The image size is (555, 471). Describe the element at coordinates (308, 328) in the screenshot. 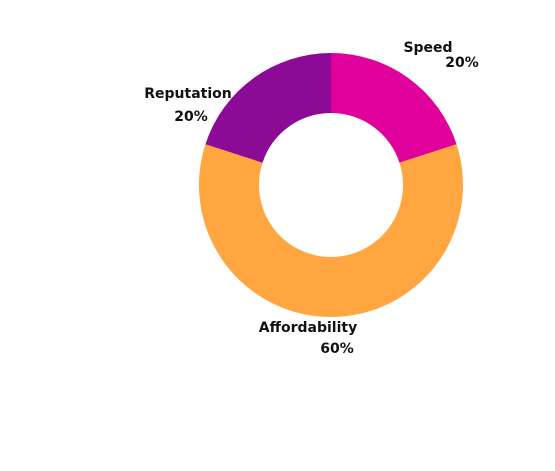

I see `slice-label: Affordability` at that location.